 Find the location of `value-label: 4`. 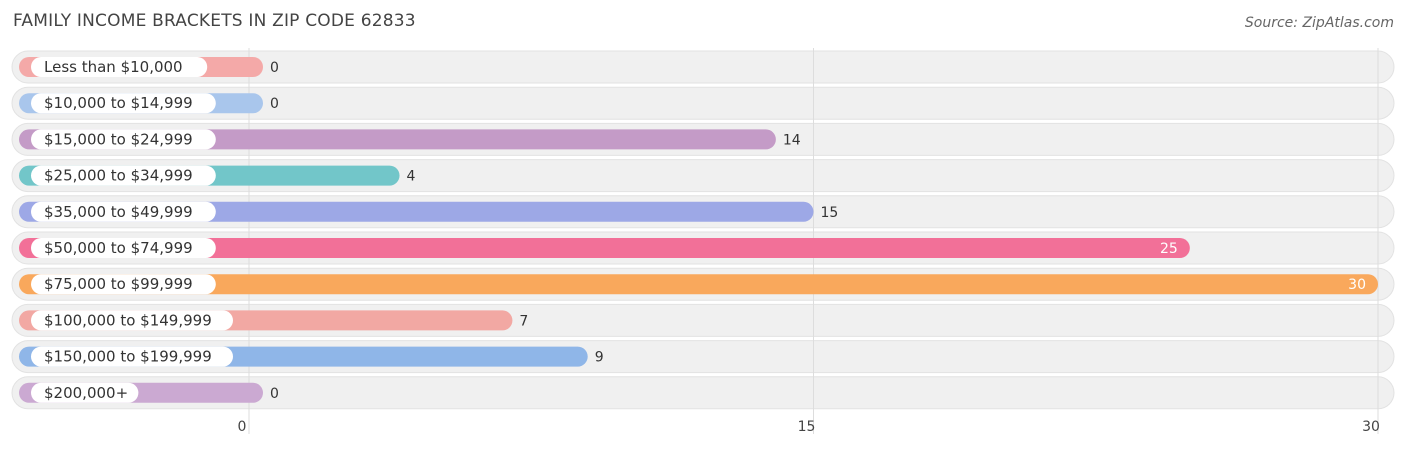

value-label: 4 is located at coordinates (411, 177).